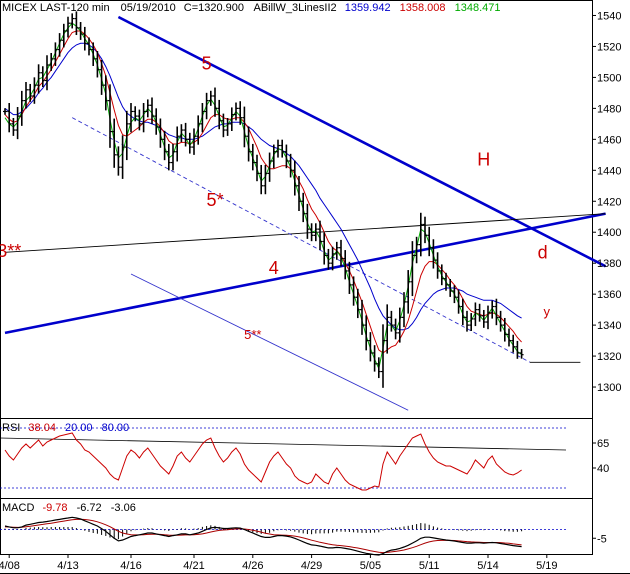  I want to click on date-axis-label: 4/29, so click(311, 566).